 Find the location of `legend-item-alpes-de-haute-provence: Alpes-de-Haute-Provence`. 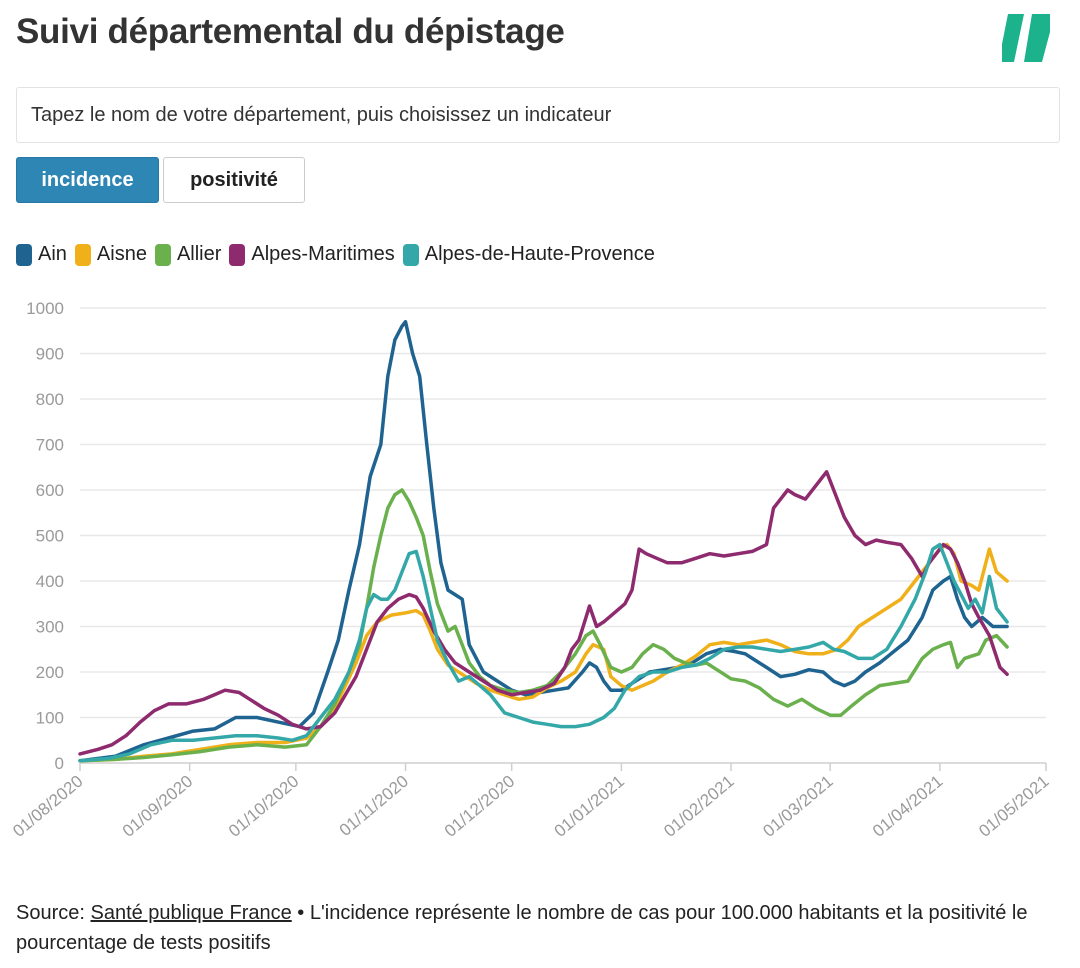

legend-item-alpes-de-haute-provence: Alpes-de-Haute-Provence is located at coordinates (528, 254).